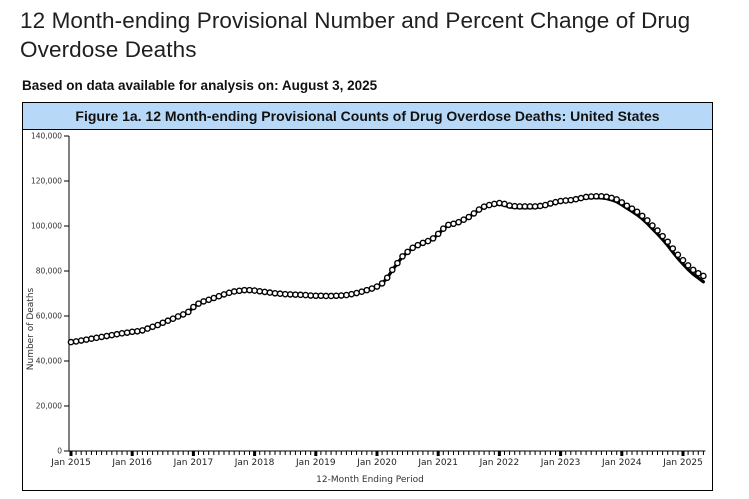 The width and height of the screenshot is (749, 499). I want to click on y-tick-label: 60,000, so click(49, 316).